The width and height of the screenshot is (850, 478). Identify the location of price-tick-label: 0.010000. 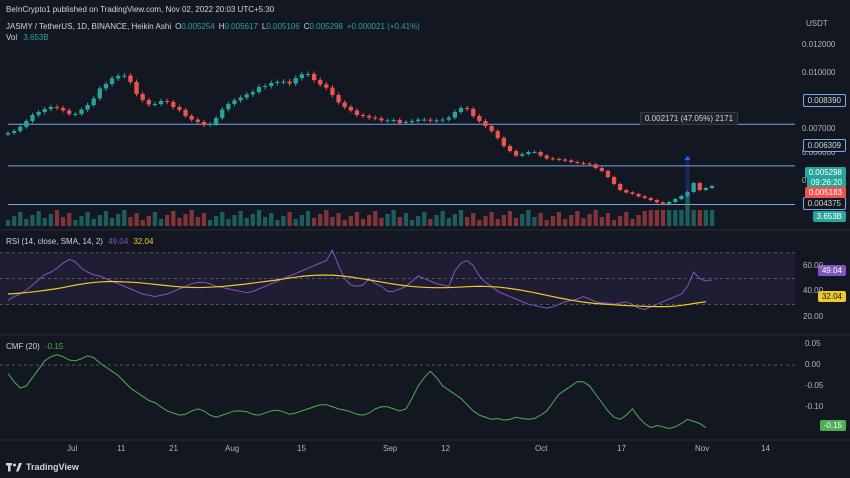
(819, 72).